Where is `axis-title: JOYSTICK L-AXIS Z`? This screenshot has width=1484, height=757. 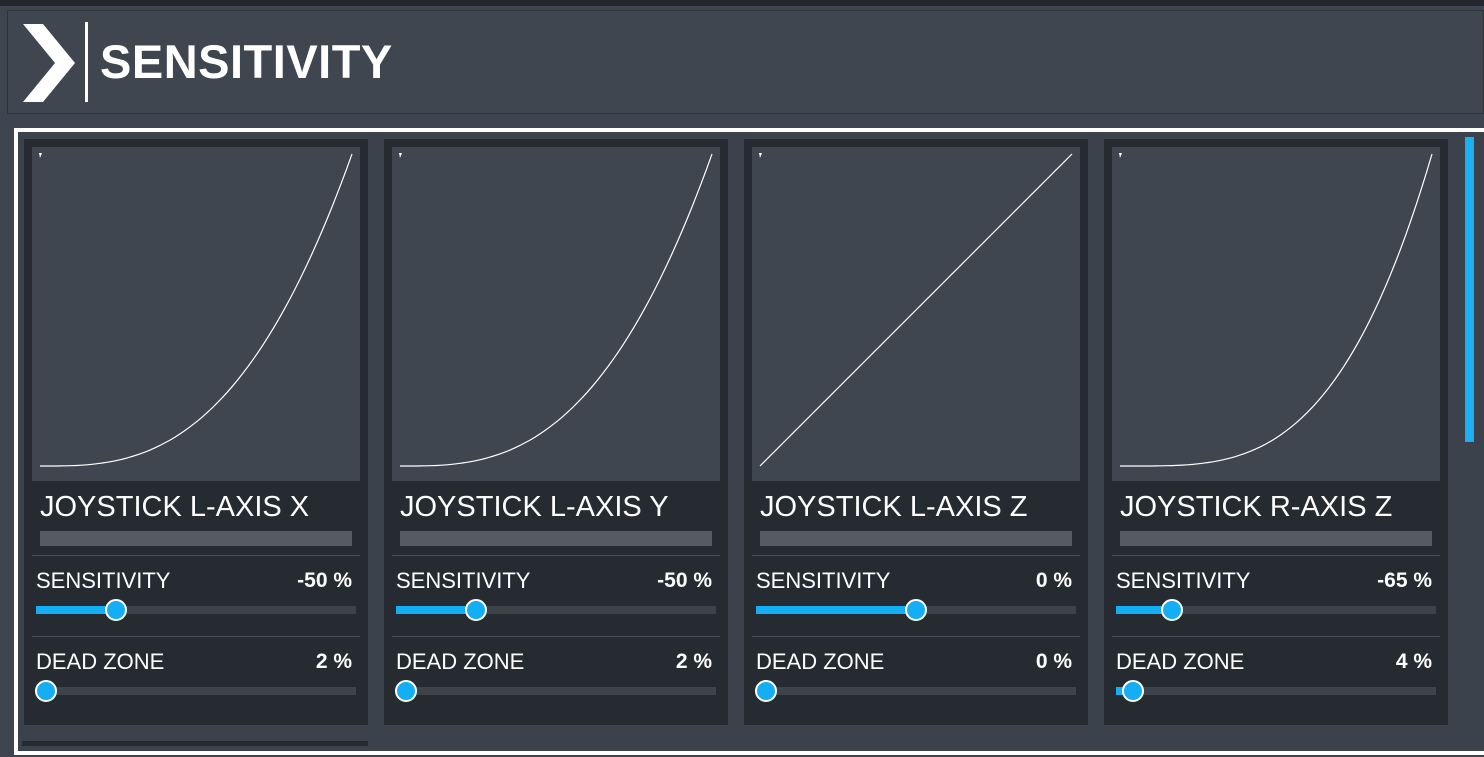 axis-title: JOYSTICK L-AXIS Z is located at coordinates (894, 507).